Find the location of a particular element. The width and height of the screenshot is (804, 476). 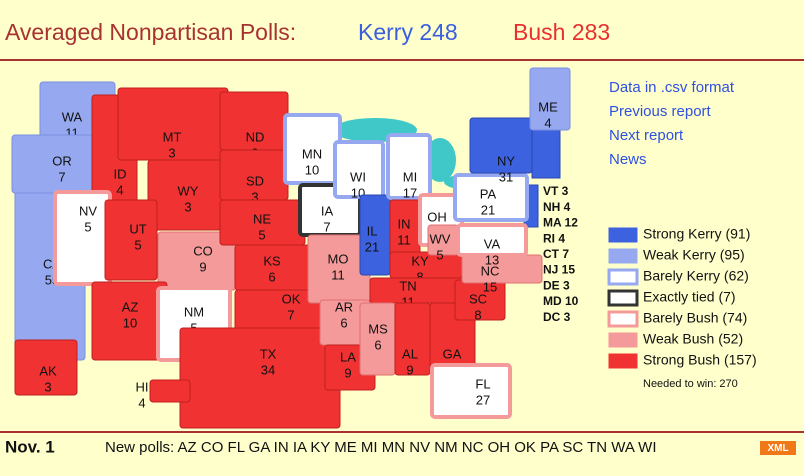

nav-link: Data in .csv format is located at coordinates (672, 87).